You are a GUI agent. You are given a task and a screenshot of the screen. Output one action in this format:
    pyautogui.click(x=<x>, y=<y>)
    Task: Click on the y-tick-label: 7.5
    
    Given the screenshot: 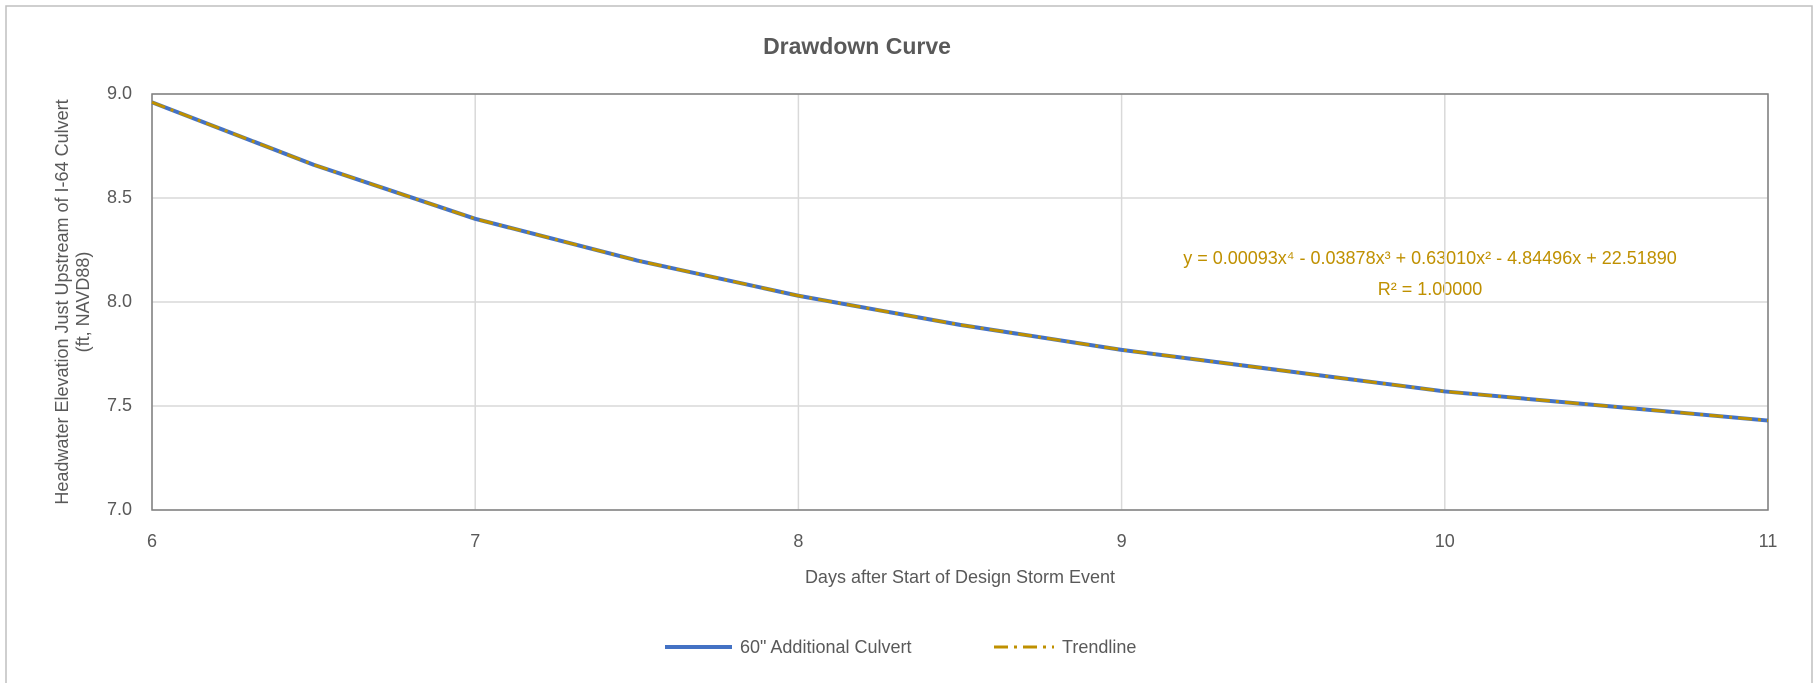 What is the action you would take?
    pyautogui.click(x=119, y=405)
    